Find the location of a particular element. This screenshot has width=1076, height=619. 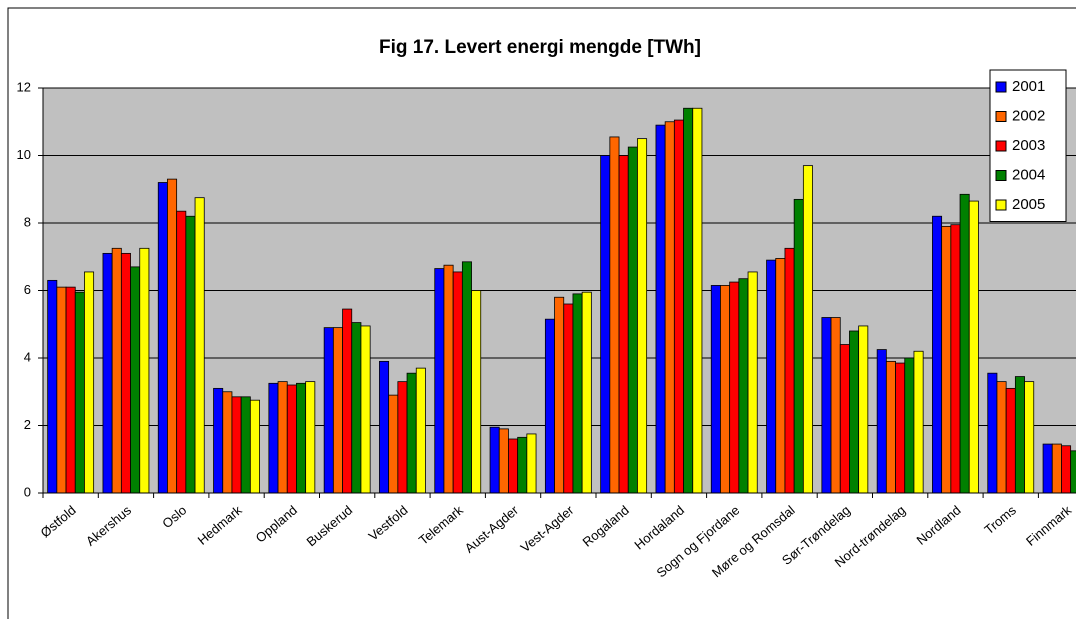

y-tick-label: 2 is located at coordinates (27, 424).